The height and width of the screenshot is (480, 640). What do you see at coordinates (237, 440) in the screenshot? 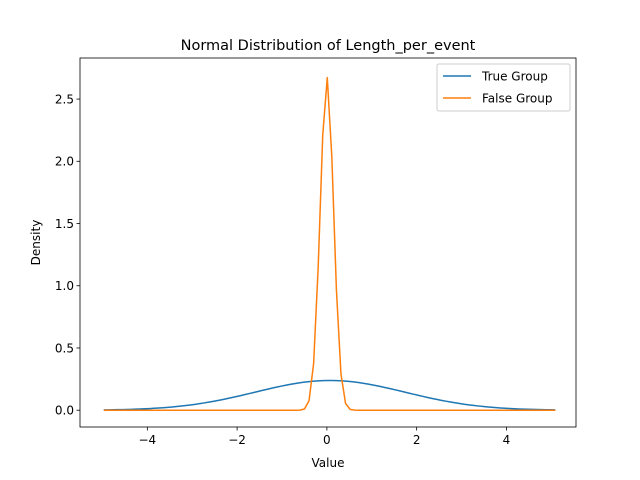
I see `x-tick-label: −2` at bounding box center [237, 440].